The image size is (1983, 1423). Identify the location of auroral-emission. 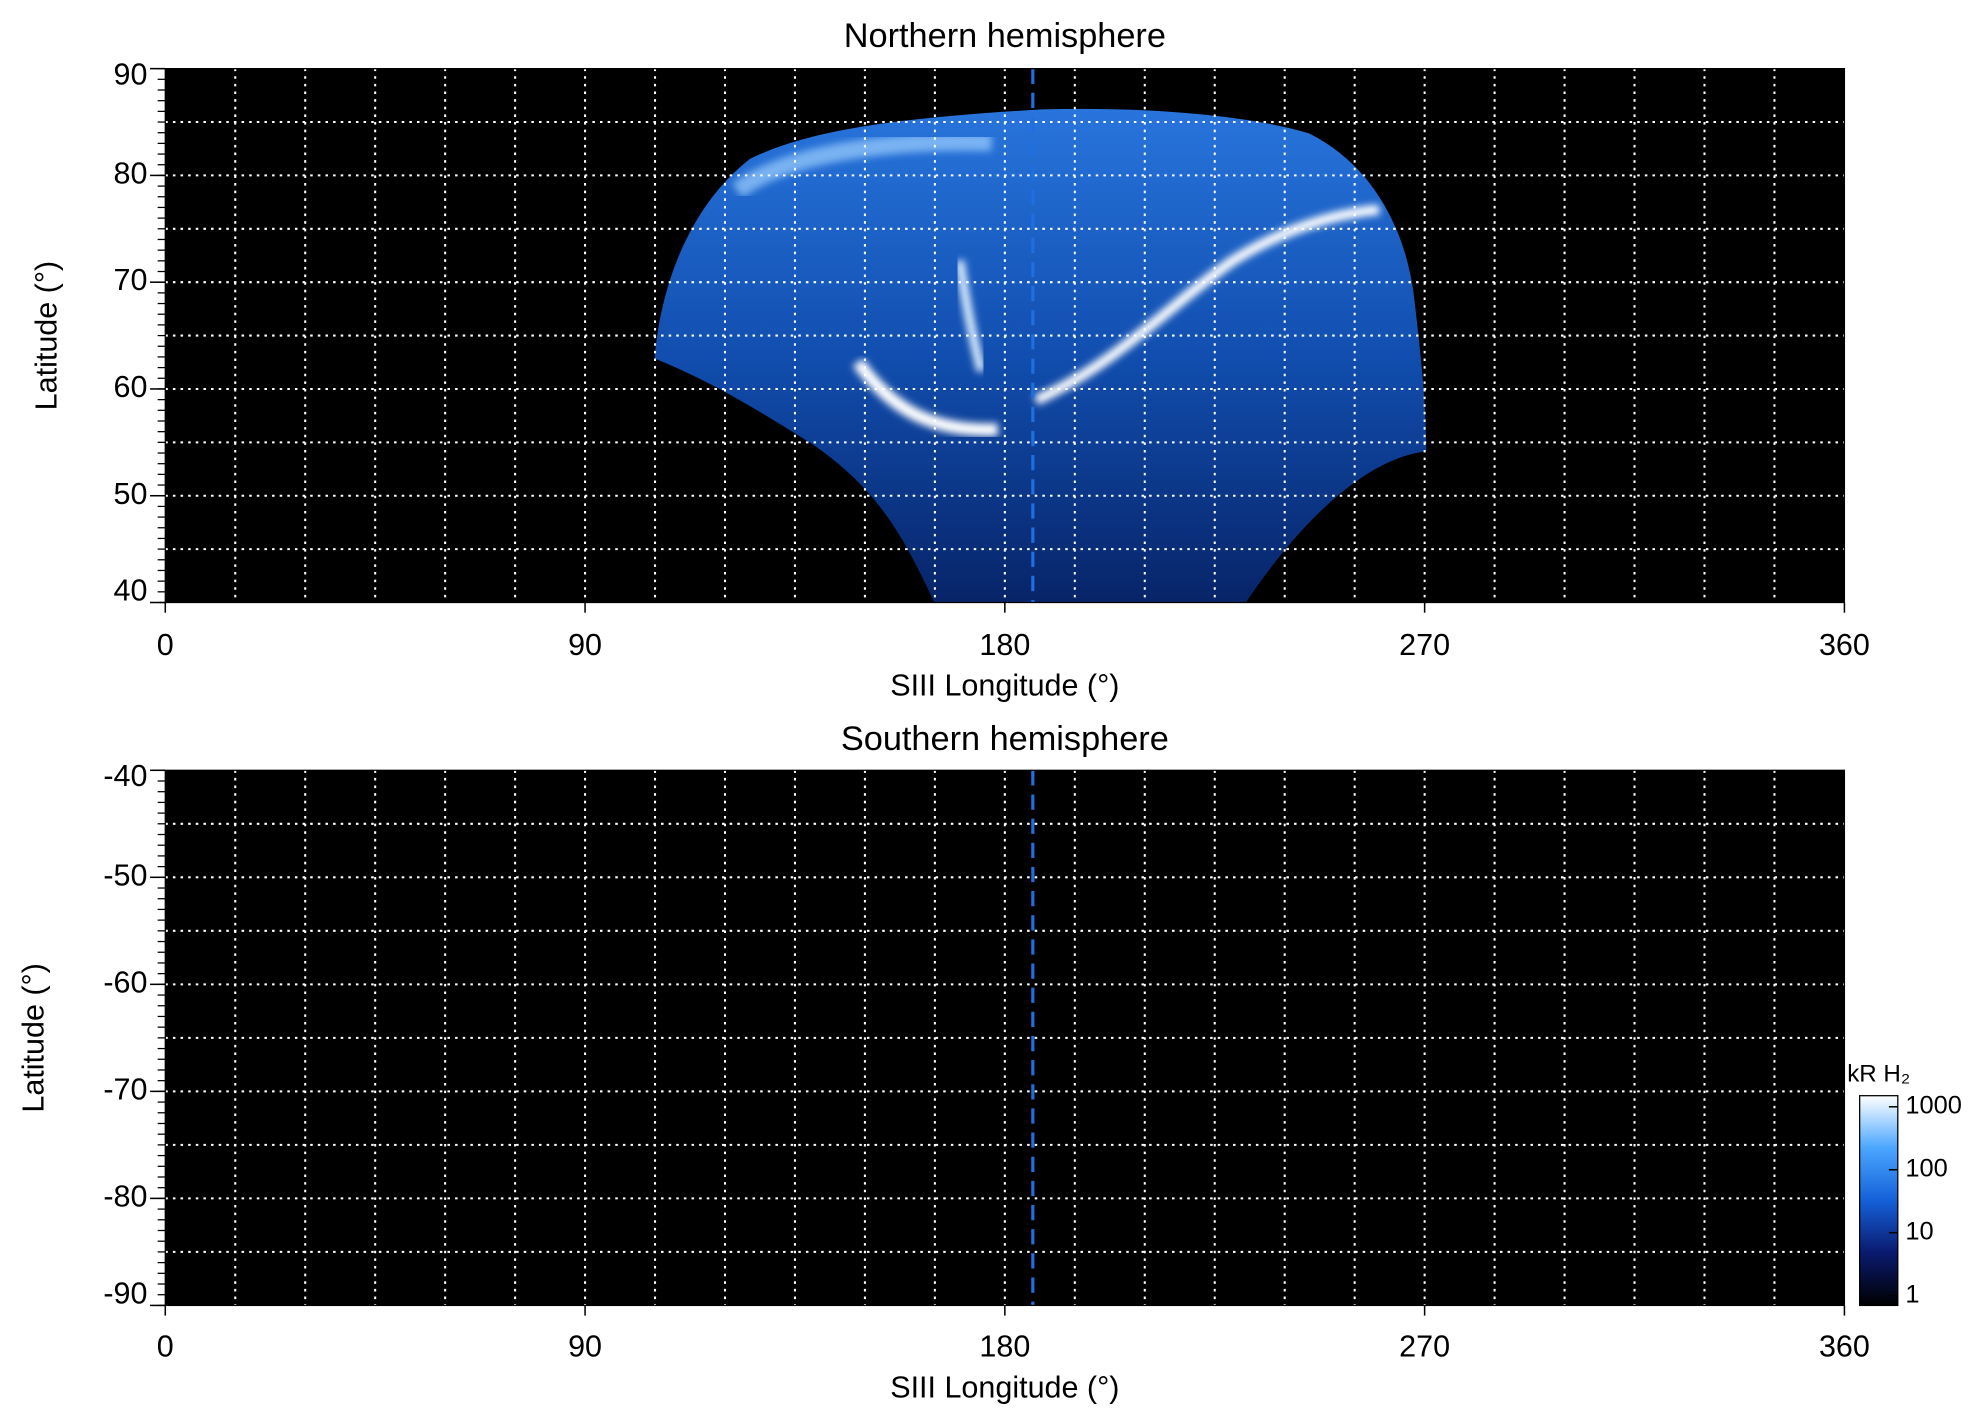
(1040, 355).